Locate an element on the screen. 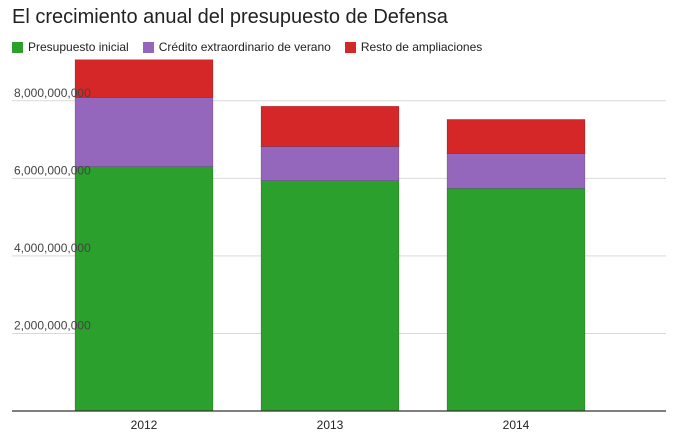  y-tick-label-1: 4,000,000,000 is located at coordinates (52, 248).